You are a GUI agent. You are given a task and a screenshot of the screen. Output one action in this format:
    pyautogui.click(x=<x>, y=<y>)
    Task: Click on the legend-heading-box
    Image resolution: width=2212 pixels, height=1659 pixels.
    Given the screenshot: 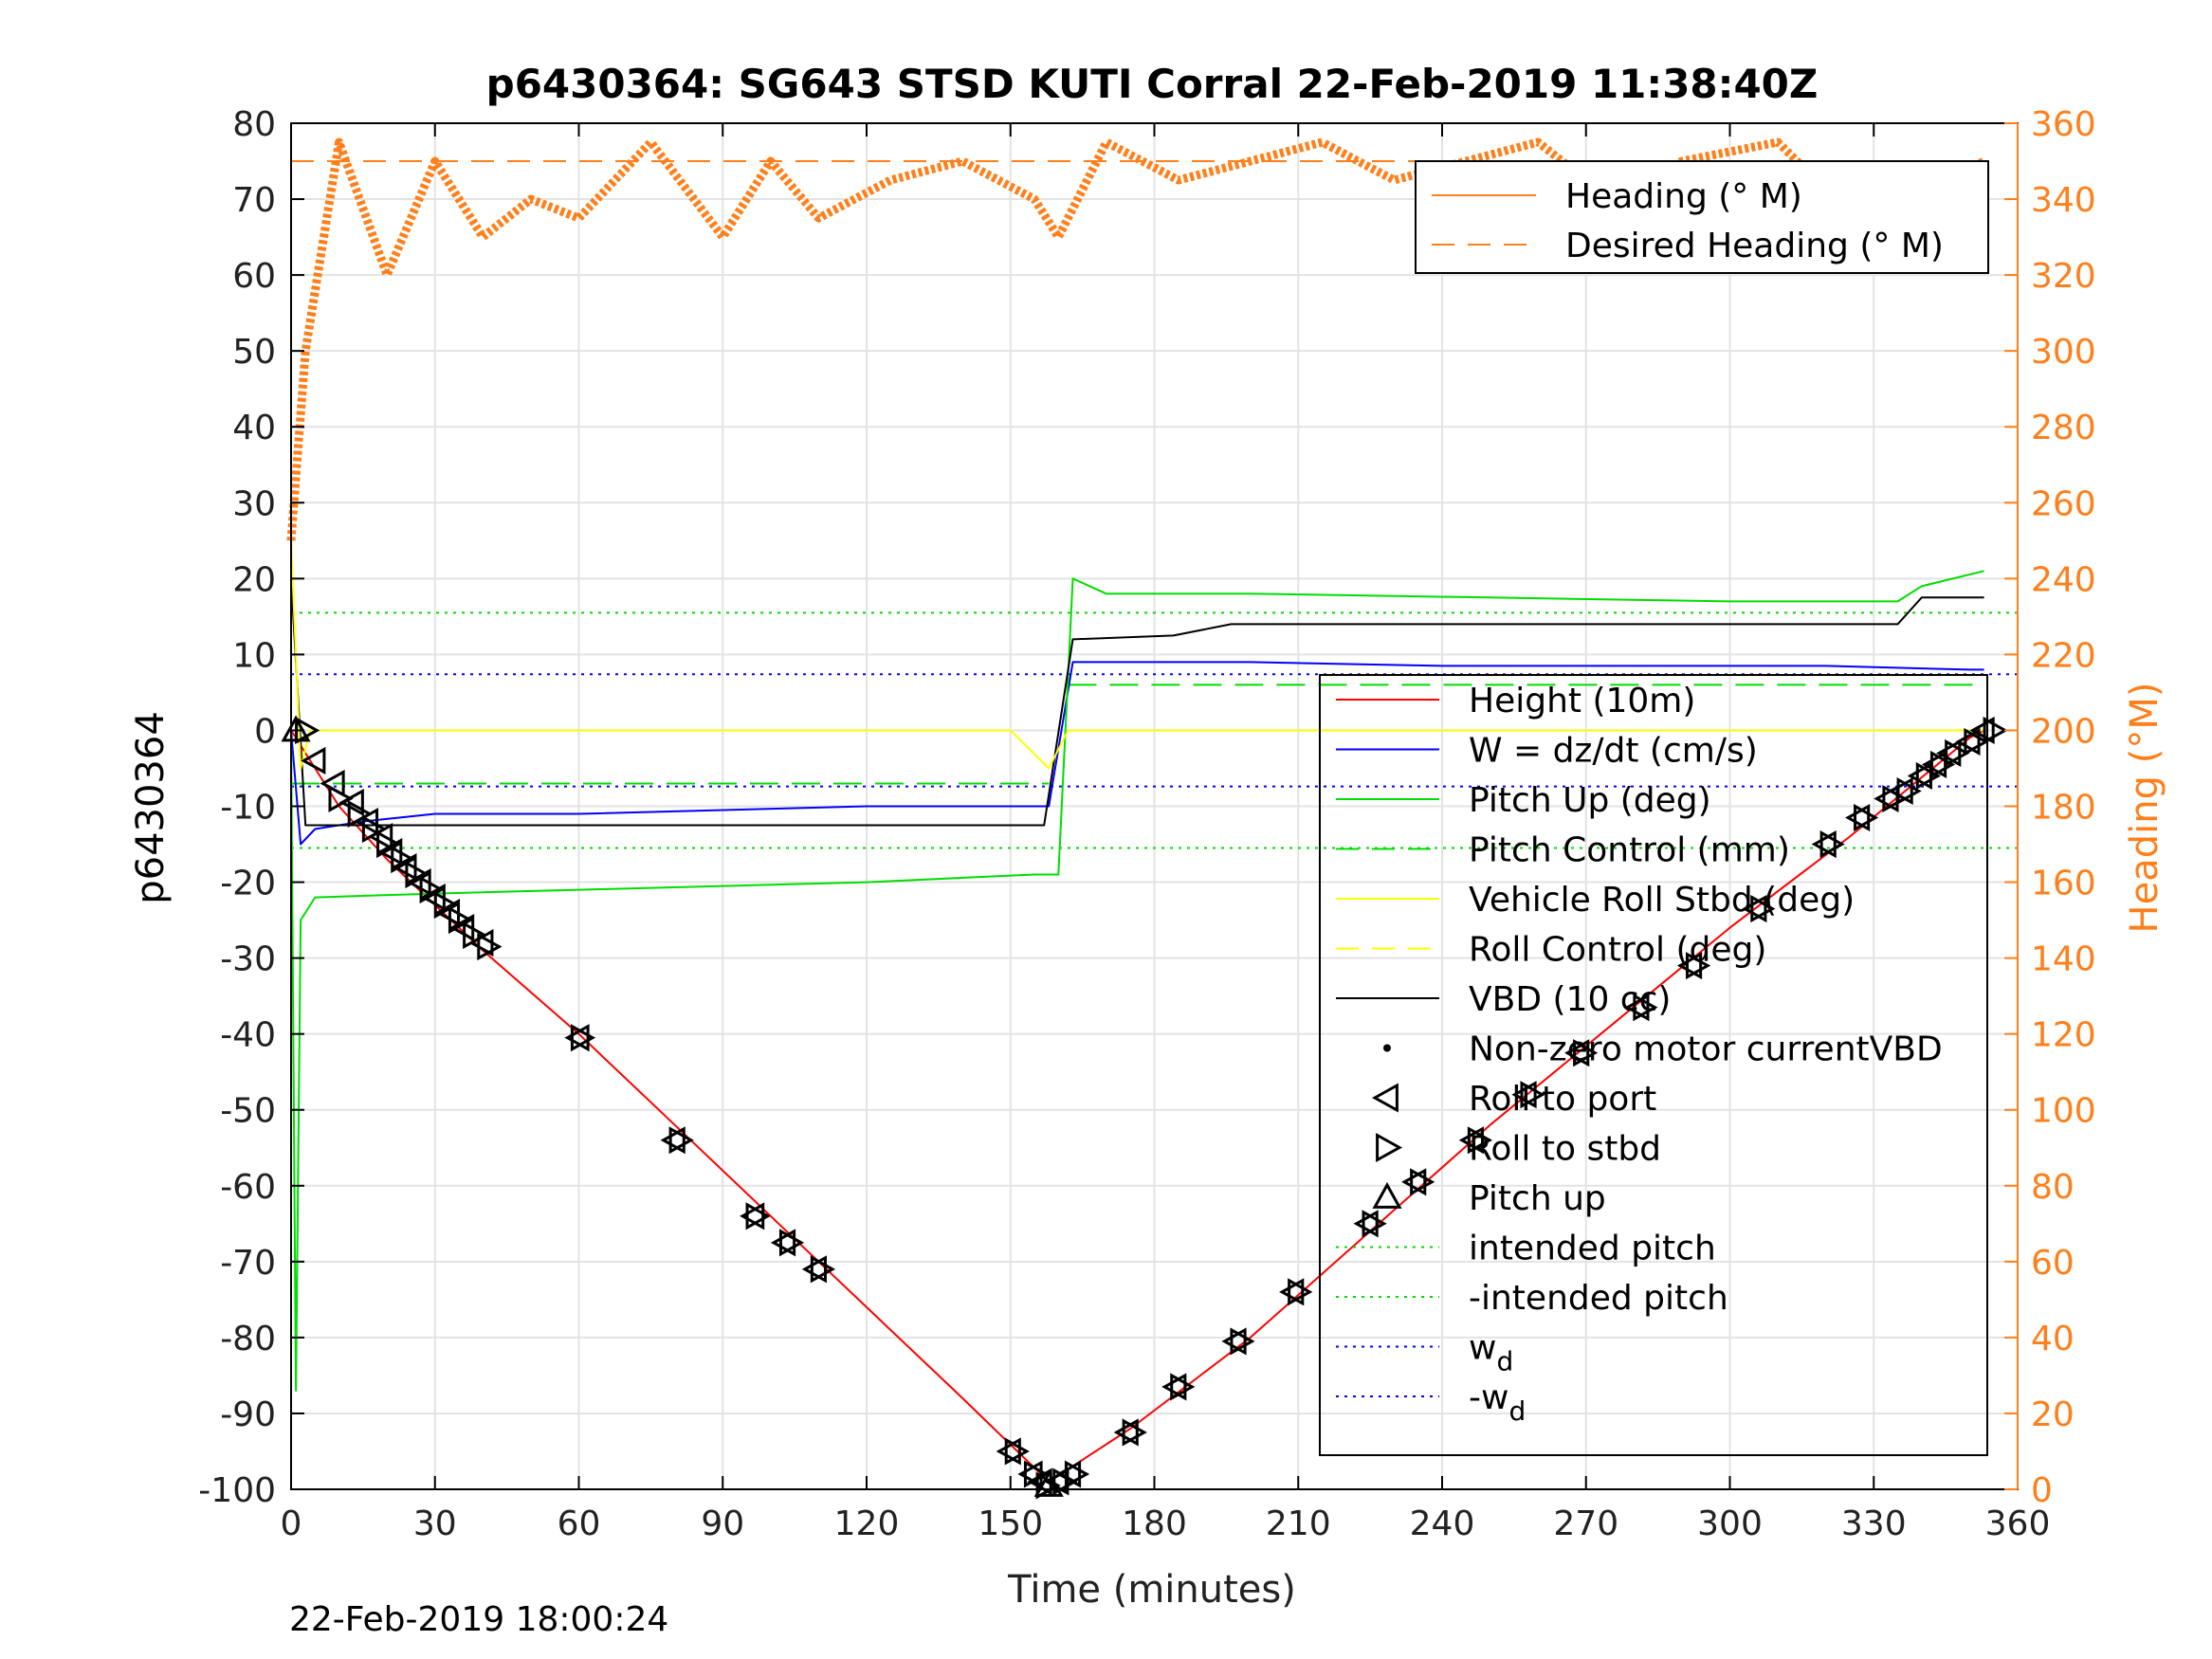 What is the action you would take?
    pyautogui.click(x=1702, y=217)
    